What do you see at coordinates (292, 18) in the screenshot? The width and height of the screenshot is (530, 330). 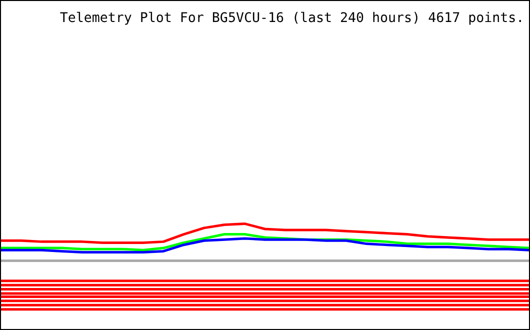 I see `chart-title: Telemetry Plot For BG5VCU-16 (last 240 hours) 4617 points.` at bounding box center [292, 18].